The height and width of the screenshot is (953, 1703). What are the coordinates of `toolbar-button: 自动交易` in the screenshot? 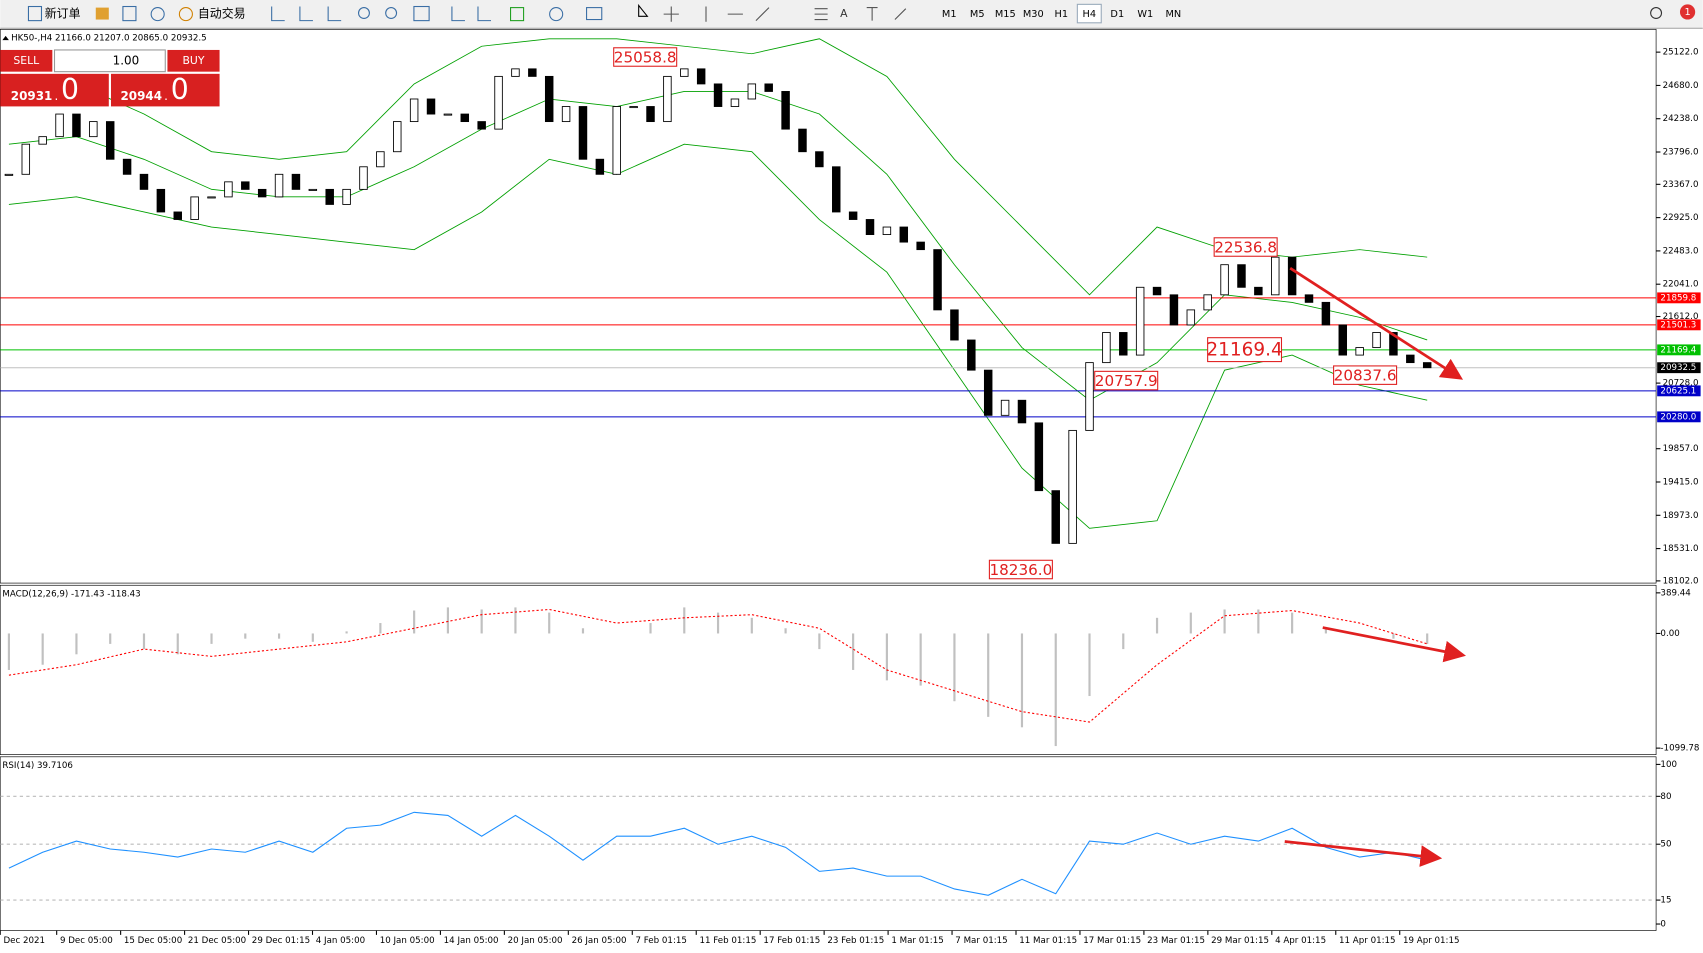 It's located at (222, 13).